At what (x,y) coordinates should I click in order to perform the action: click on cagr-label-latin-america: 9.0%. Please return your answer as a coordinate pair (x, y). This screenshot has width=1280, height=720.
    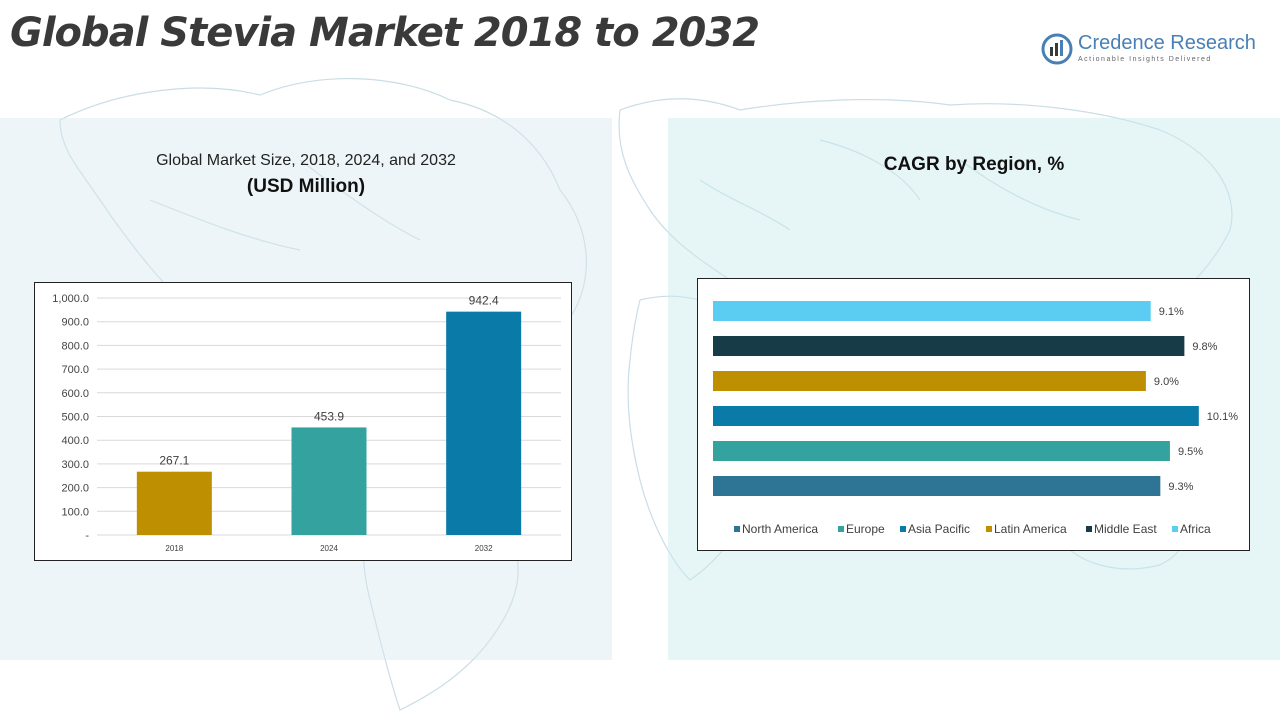
    Looking at the image, I should click on (1166, 382).